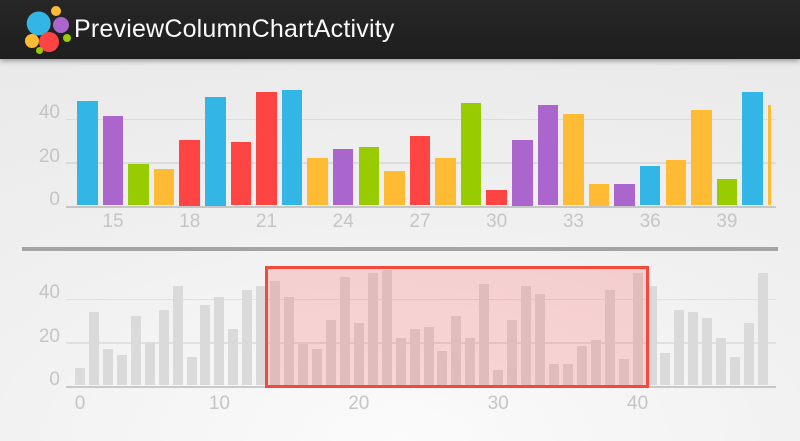  Describe the element at coordinates (400, 29) in the screenshot. I see `action-bar: PreviewColumnChartActivity` at that location.